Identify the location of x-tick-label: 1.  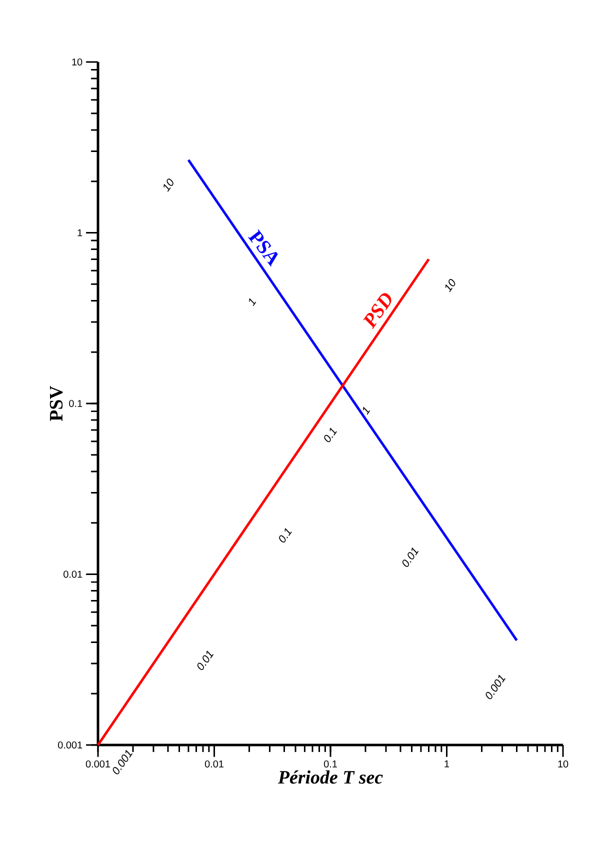
(447, 764).